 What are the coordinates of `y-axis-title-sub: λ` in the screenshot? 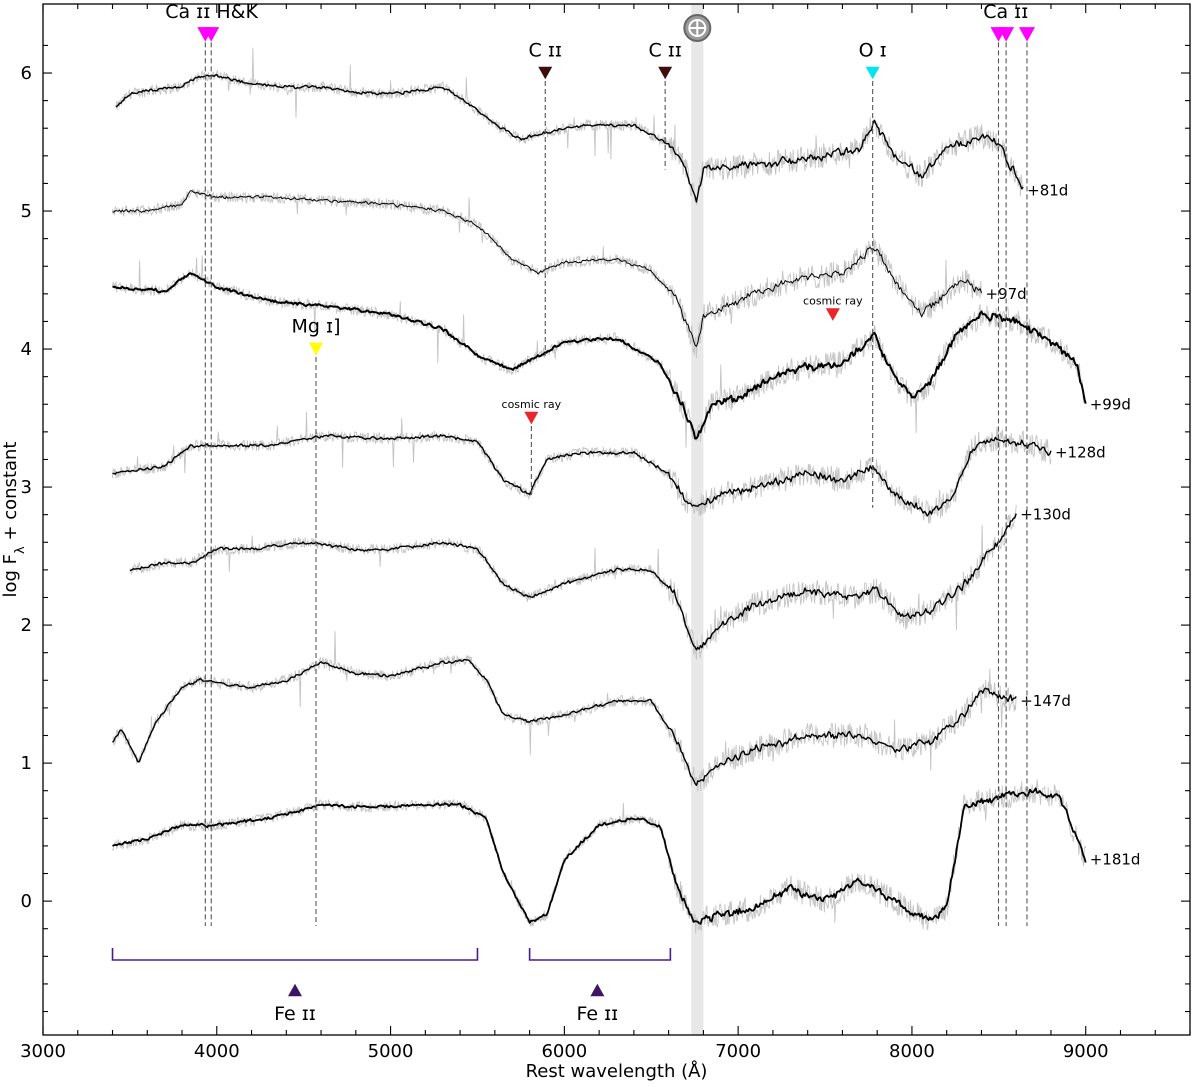 It's located at (20, 550).